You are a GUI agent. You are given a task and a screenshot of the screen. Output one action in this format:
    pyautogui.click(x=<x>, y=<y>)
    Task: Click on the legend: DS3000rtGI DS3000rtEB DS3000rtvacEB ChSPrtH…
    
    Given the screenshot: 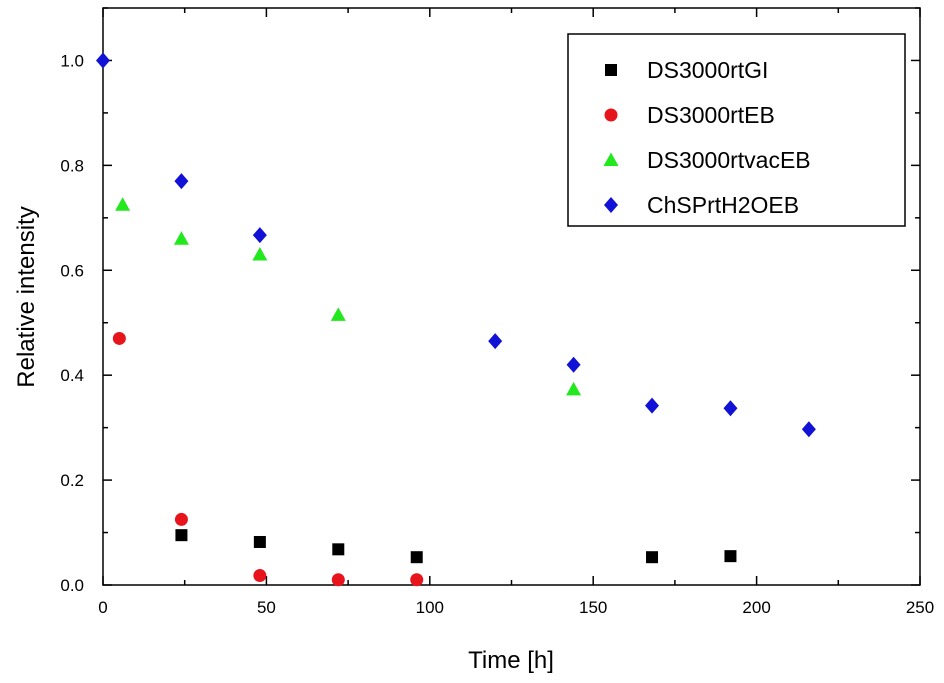 What is the action you would take?
    pyautogui.click(x=736, y=130)
    